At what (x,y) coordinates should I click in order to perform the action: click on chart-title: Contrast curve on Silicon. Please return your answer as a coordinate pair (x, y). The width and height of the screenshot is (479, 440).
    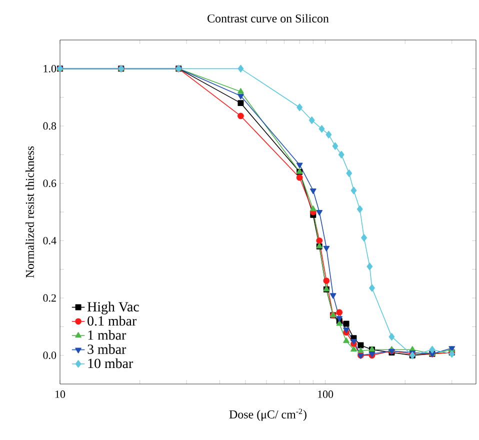
    Looking at the image, I should click on (268, 18).